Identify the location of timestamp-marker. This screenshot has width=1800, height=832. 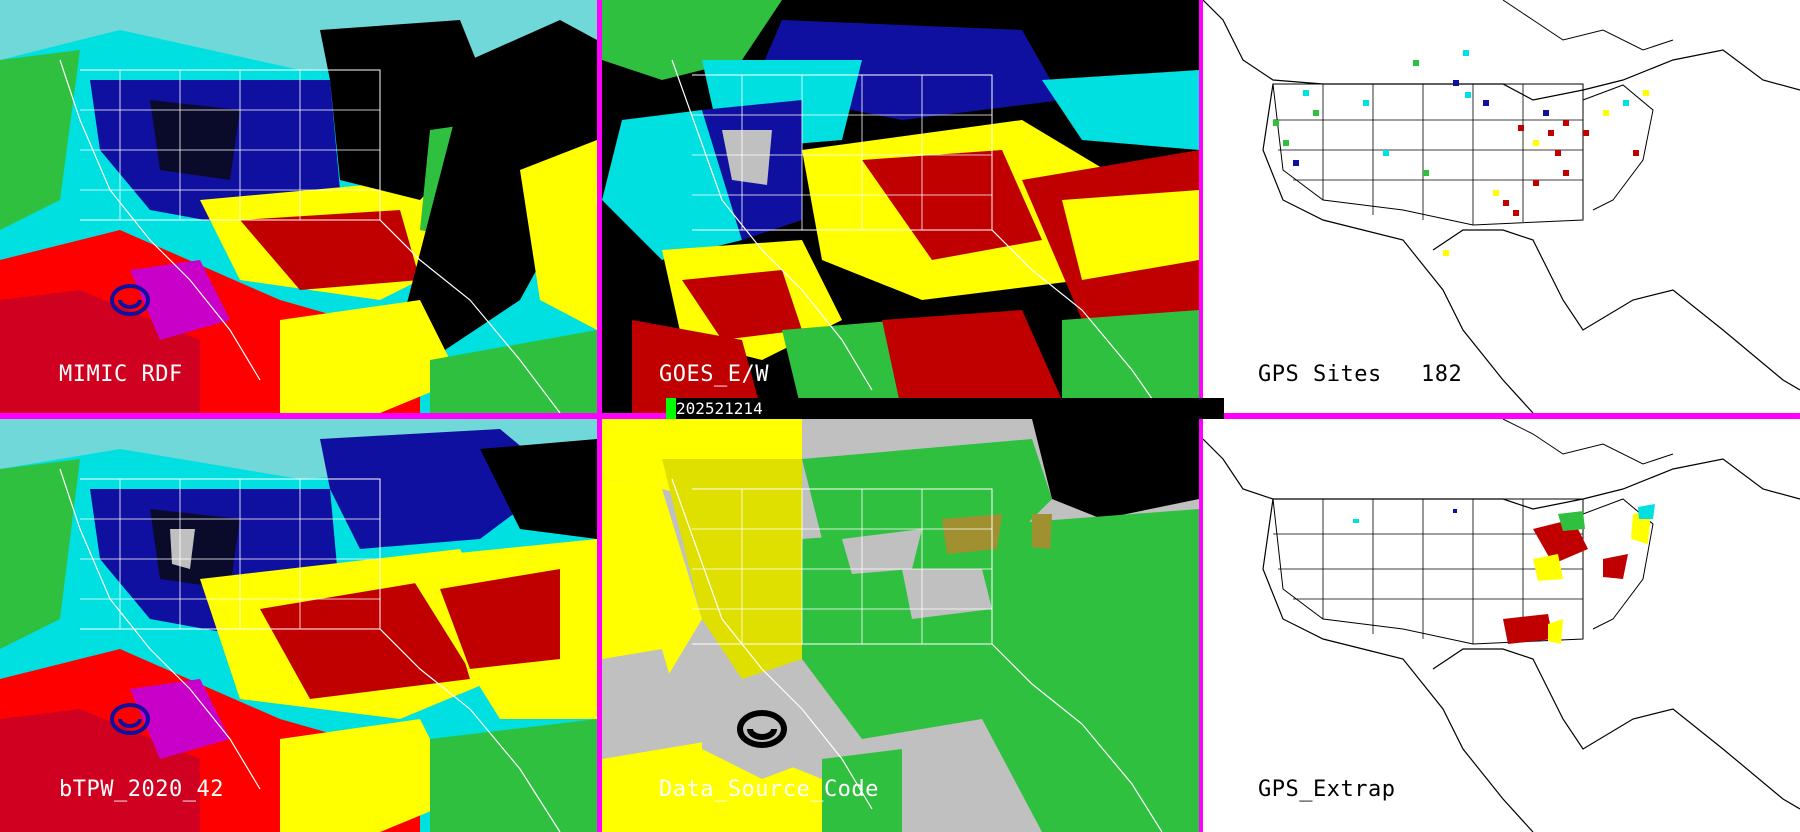
(671, 408).